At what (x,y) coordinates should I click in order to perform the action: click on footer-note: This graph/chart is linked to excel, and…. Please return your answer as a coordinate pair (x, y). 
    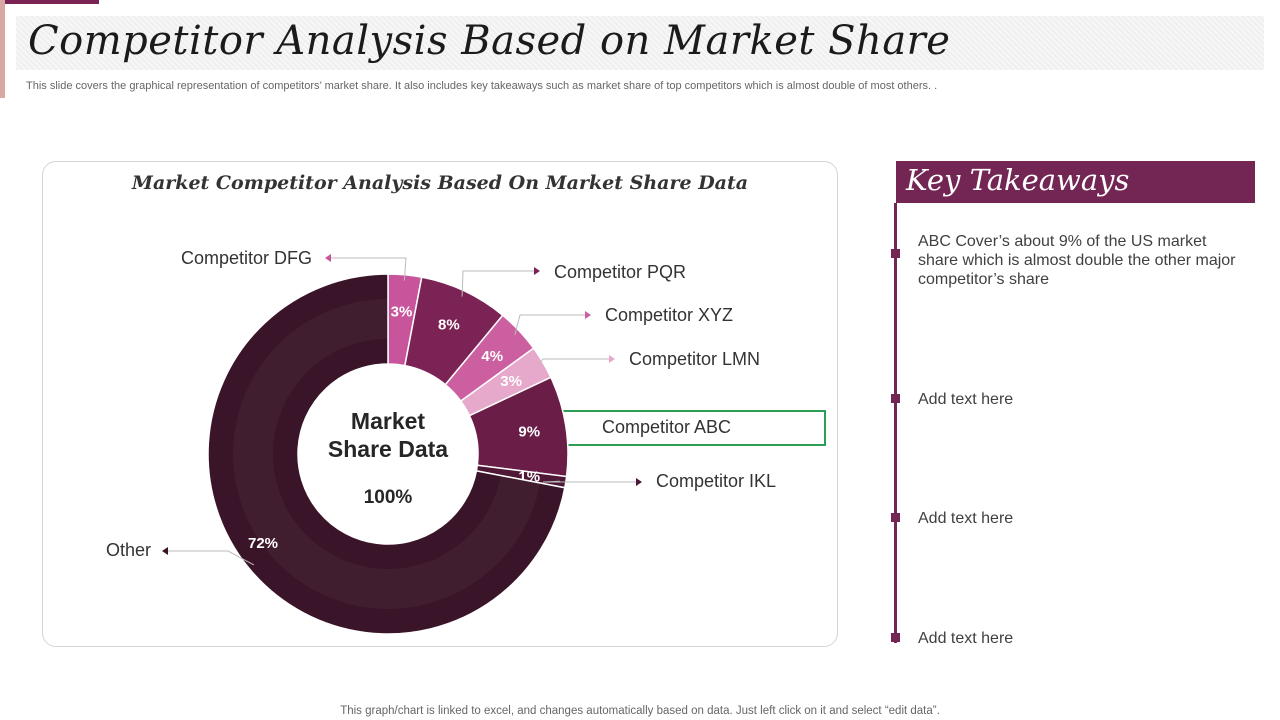
    Looking at the image, I should click on (640, 711).